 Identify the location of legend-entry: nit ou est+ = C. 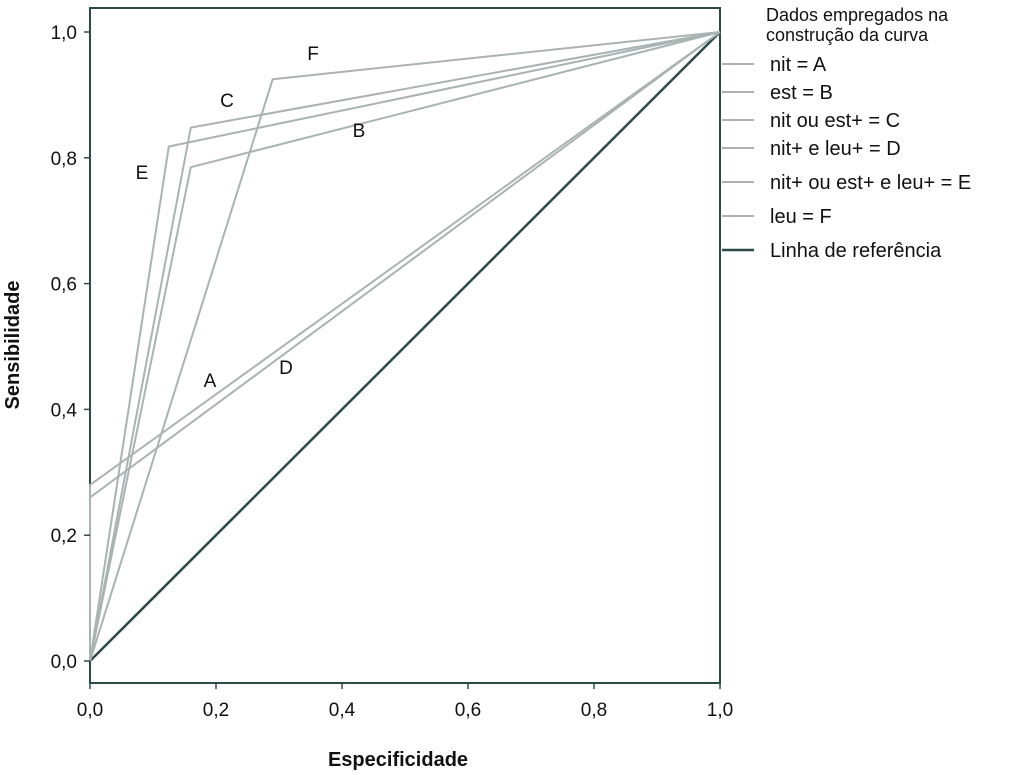
(835, 121).